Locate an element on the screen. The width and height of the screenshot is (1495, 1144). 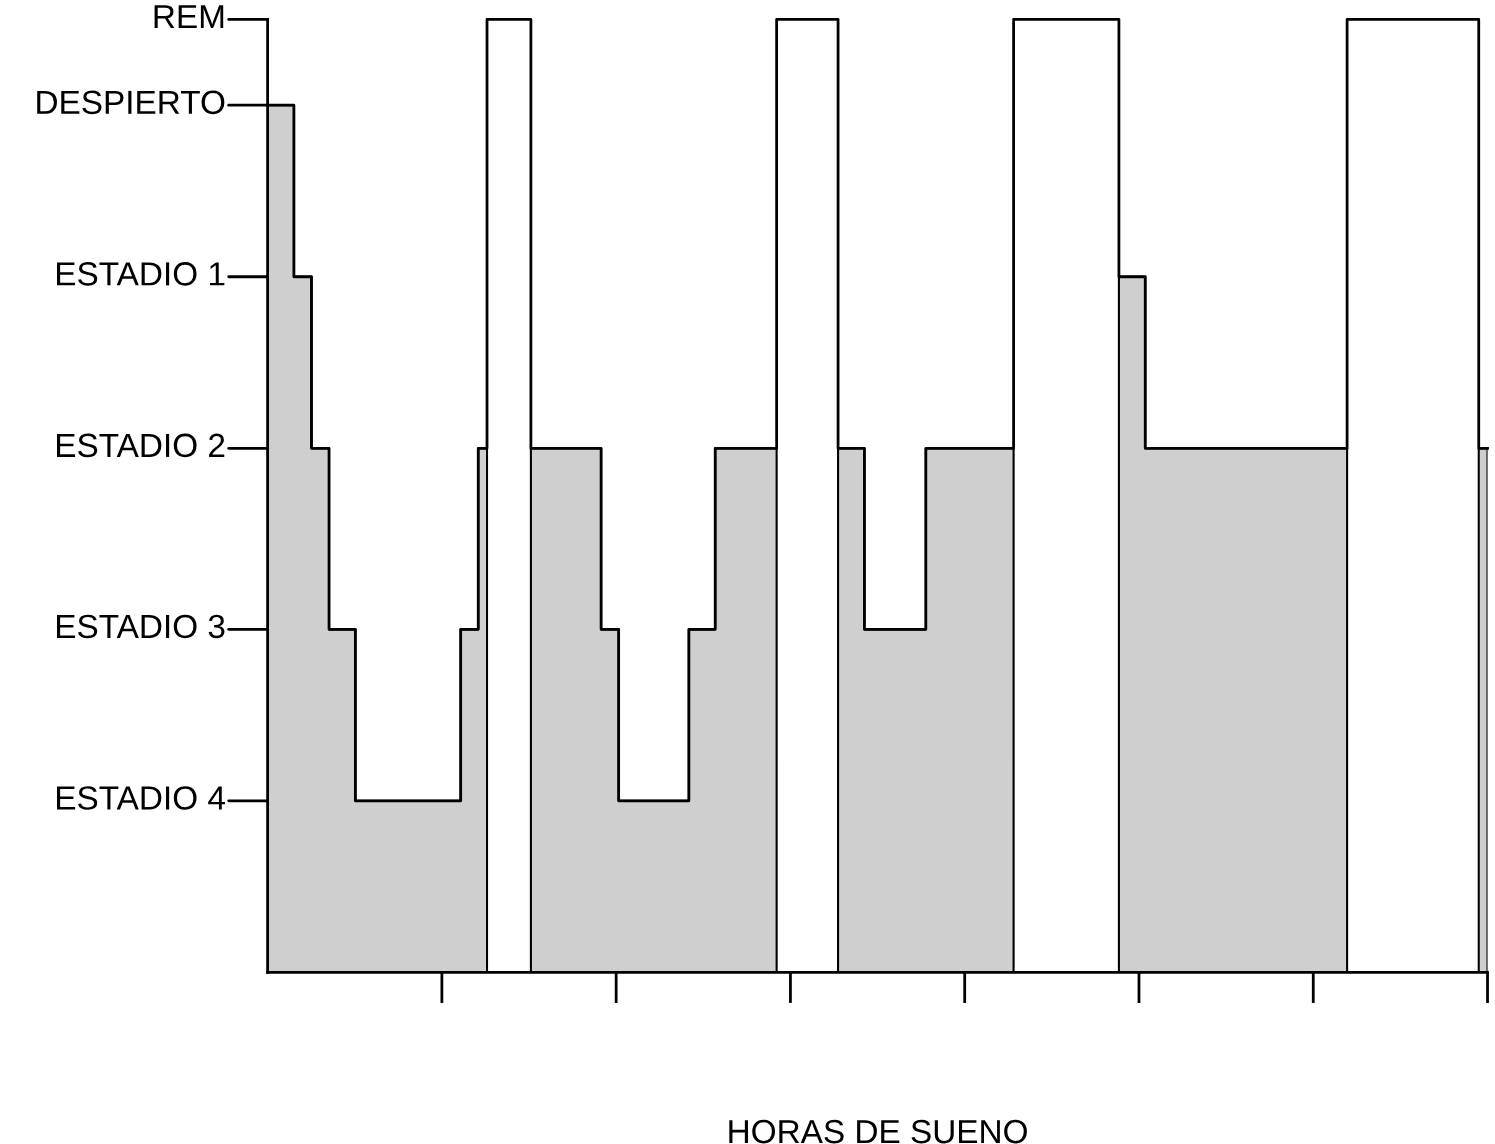
text: ESTADIO 2 is located at coordinates (141, 445).